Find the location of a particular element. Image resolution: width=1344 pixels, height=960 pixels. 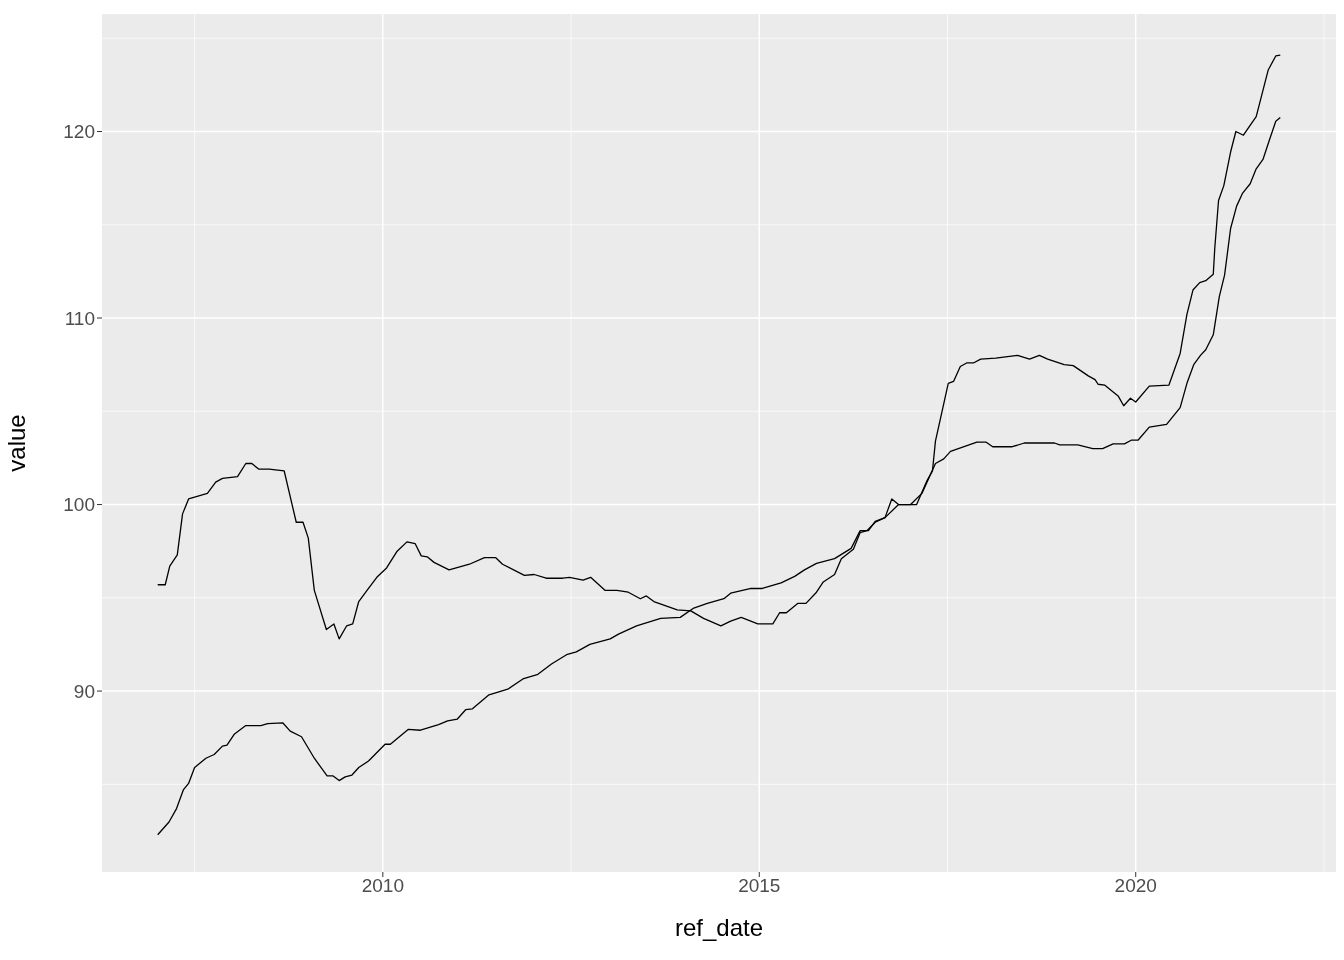

y-tick-label: 120 is located at coordinates (79, 132).